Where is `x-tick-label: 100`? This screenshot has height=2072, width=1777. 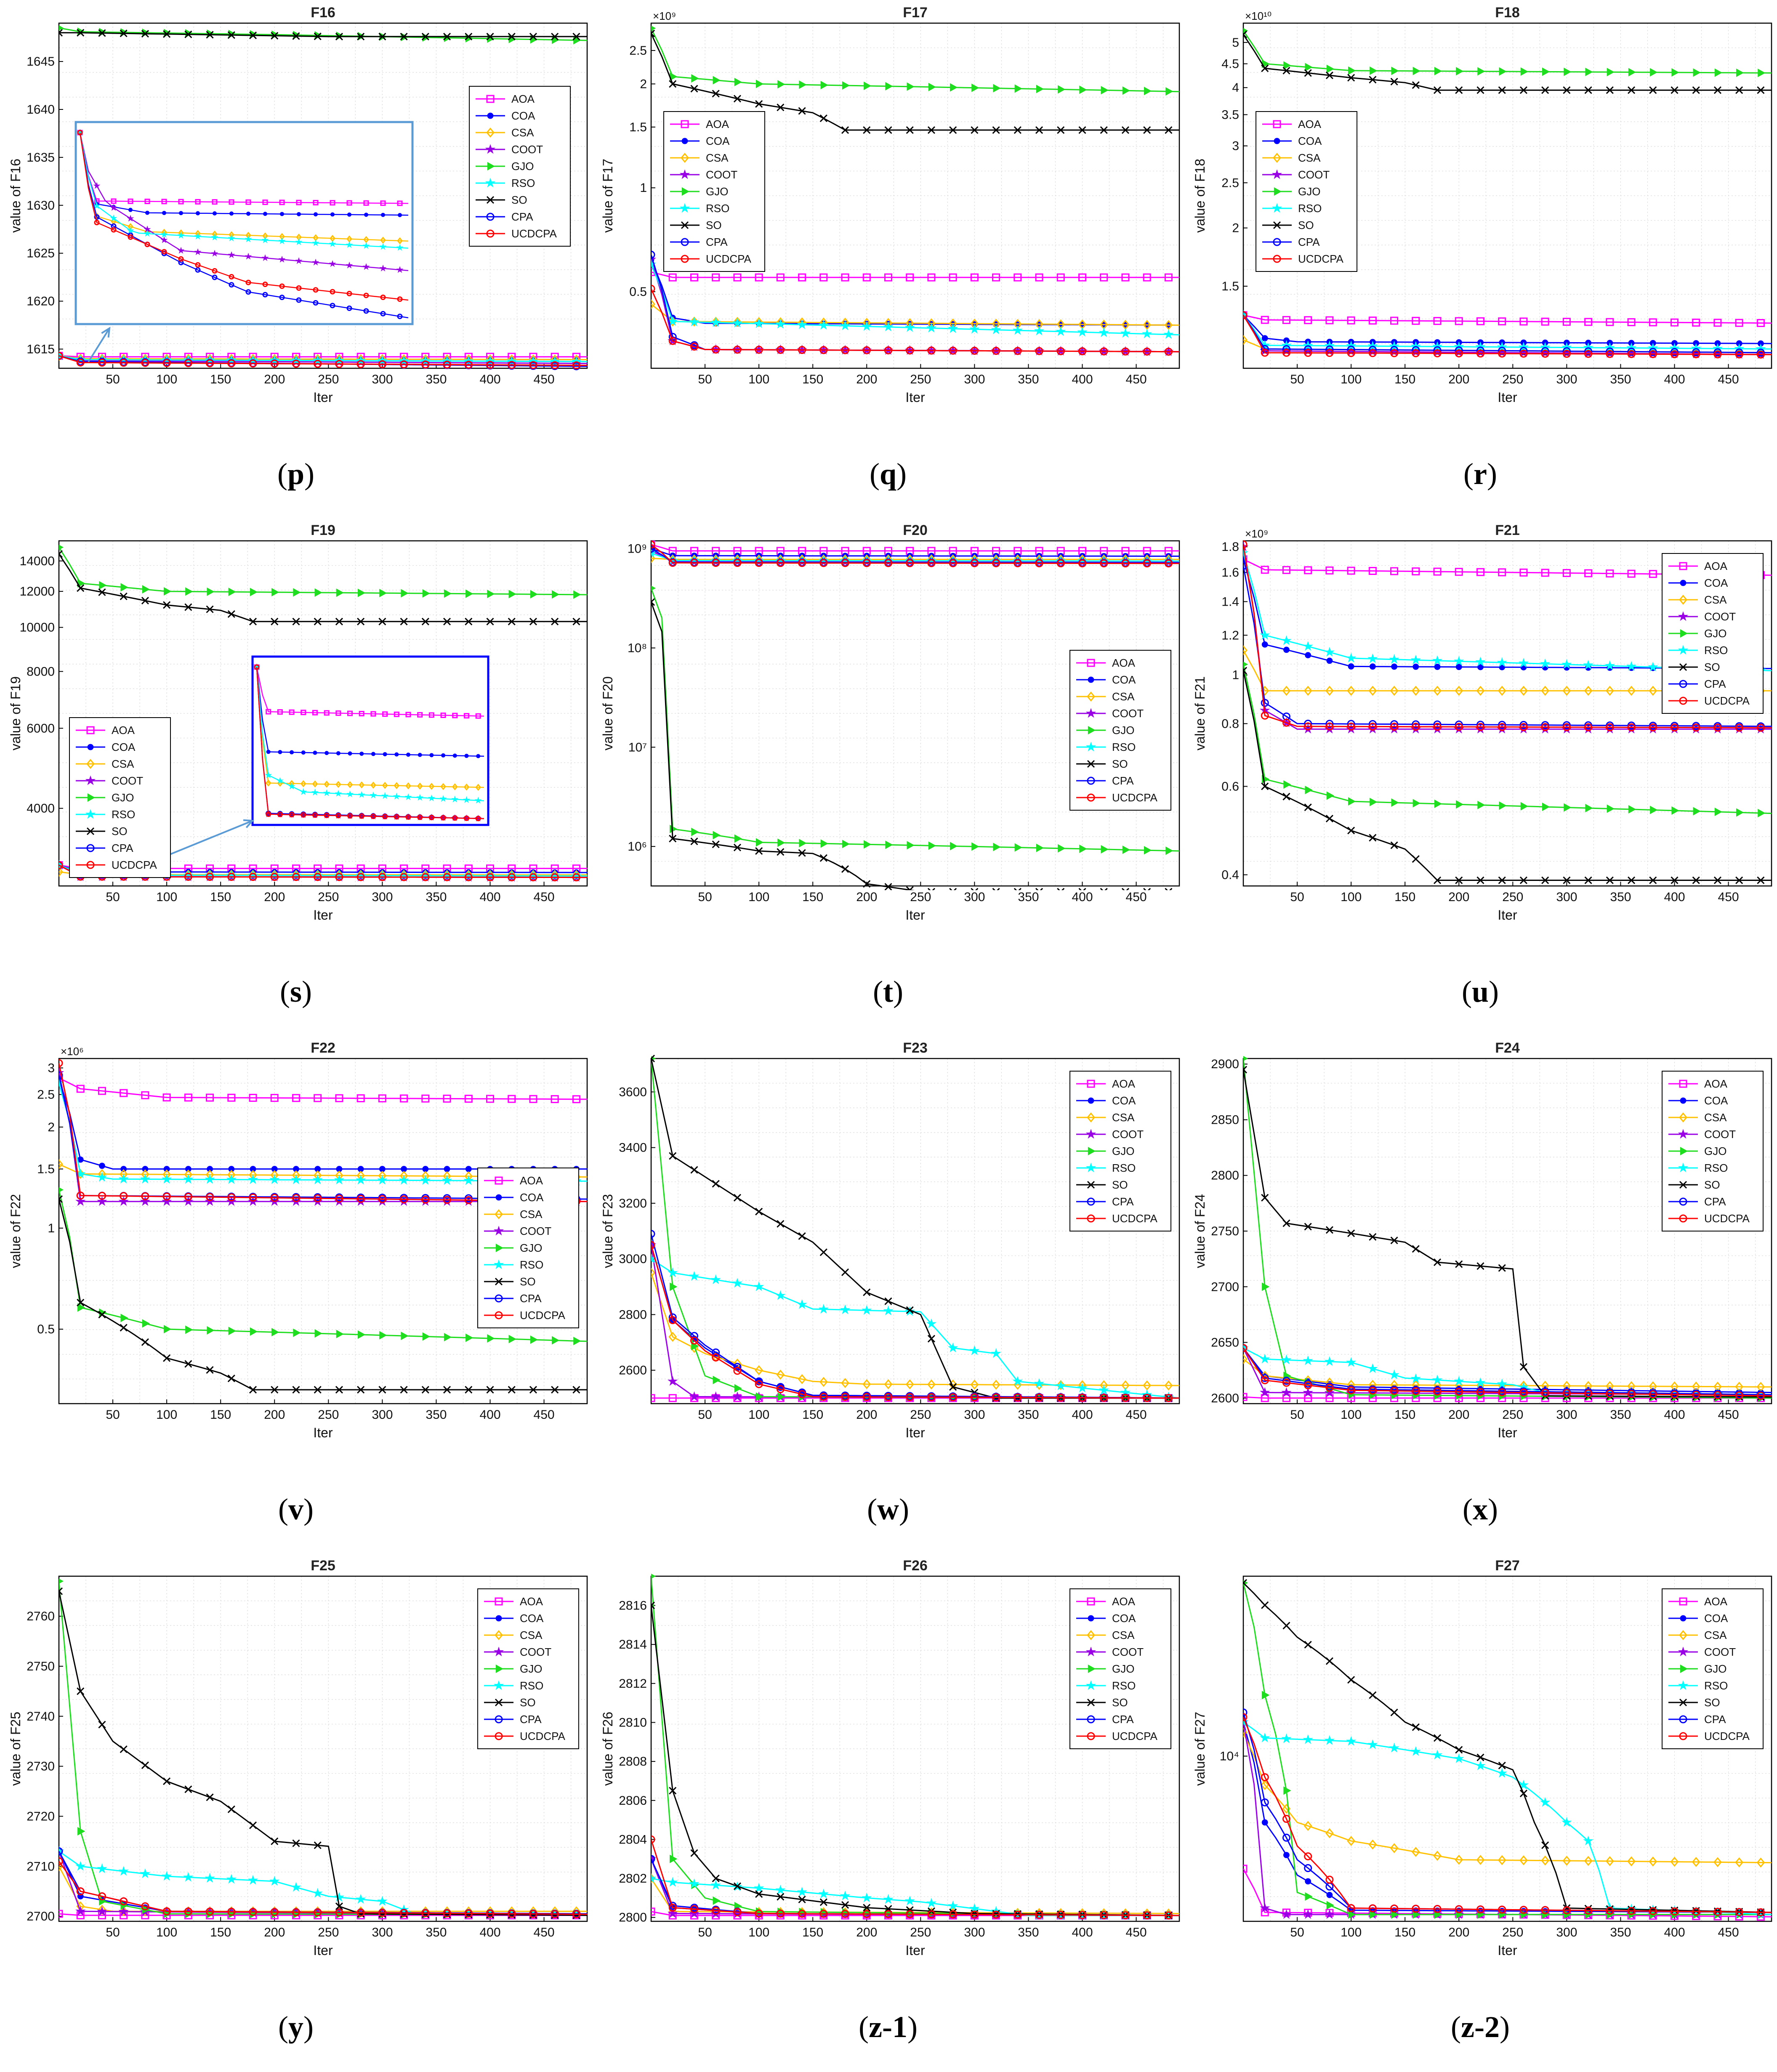 x-tick-label: 100 is located at coordinates (1351, 1932).